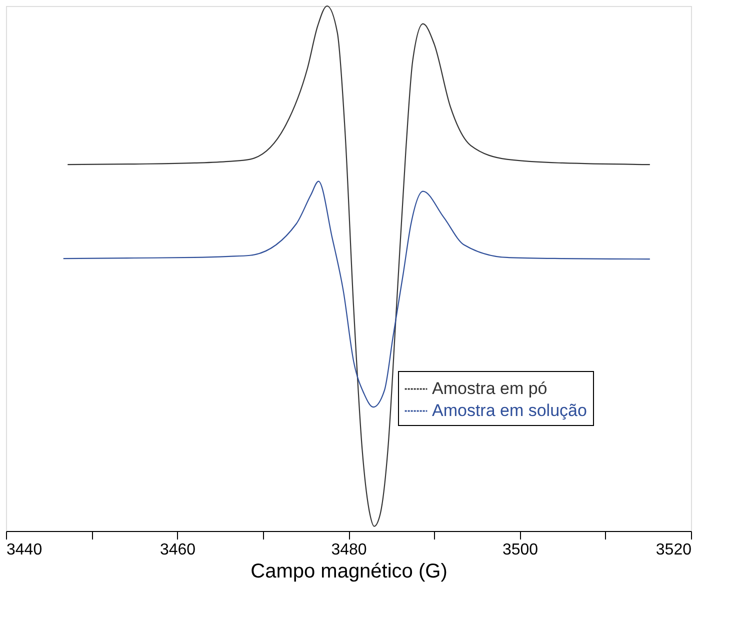  Describe the element at coordinates (349, 550) in the screenshot. I see `x-tick-label: 3480` at that location.